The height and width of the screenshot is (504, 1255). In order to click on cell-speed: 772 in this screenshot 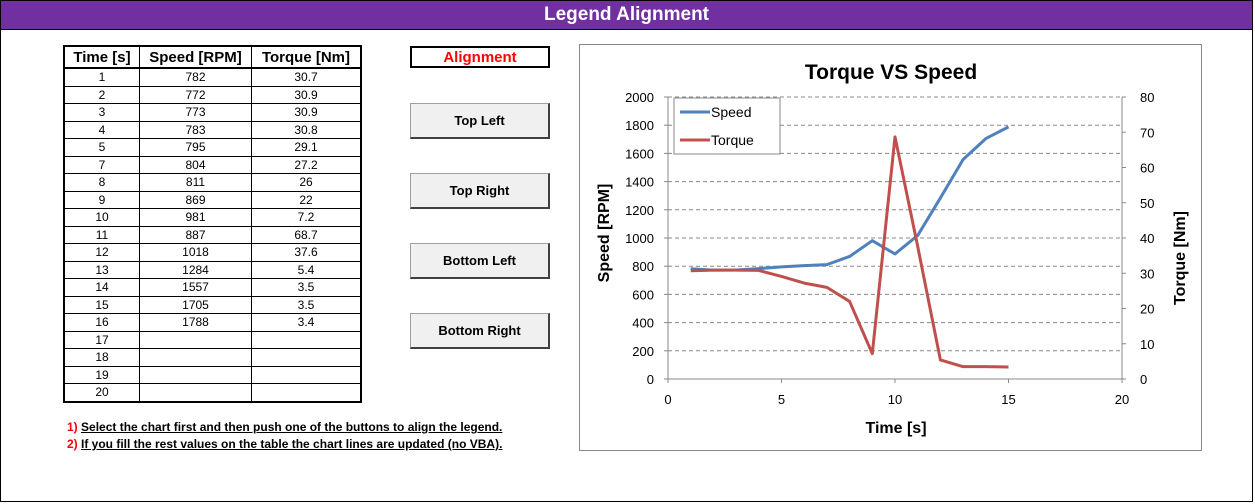, I will do `click(195, 95)`.